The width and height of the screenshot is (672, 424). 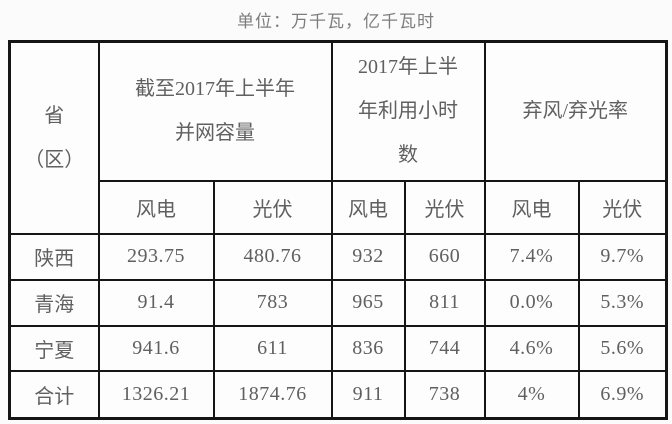 What do you see at coordinates (156, 348) in the screenshot?
I see `cell-capacity-wind: 941.6` at bounding box center [156, 348].